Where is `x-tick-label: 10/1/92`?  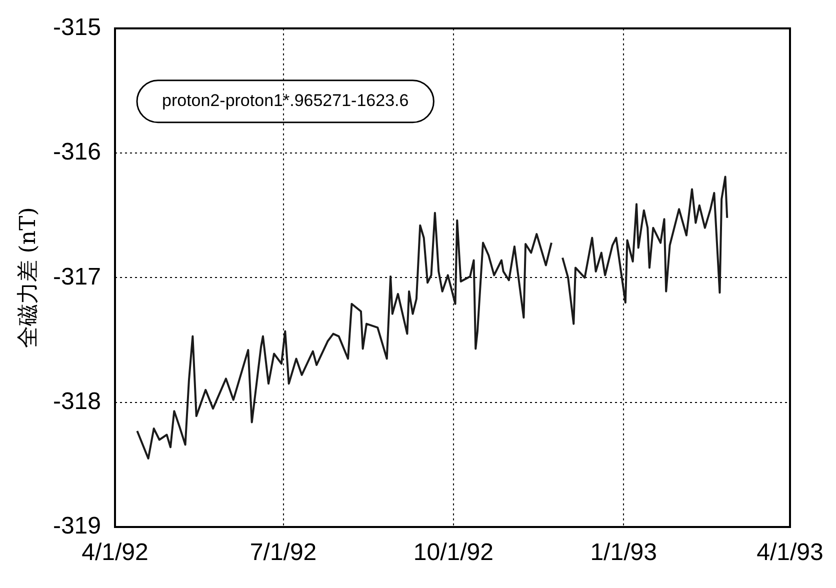
x-tick-label: 10/1/92 is located at coordinates (453, 552).